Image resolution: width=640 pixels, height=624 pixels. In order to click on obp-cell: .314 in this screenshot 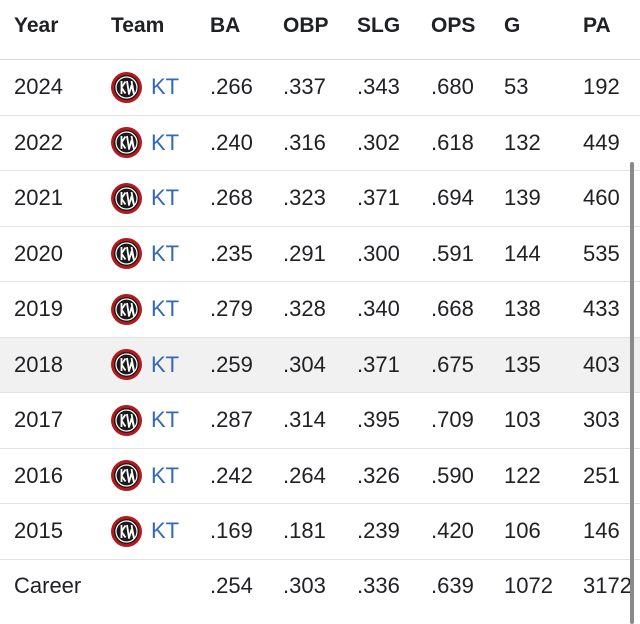, I will do `click(304, 420)`.